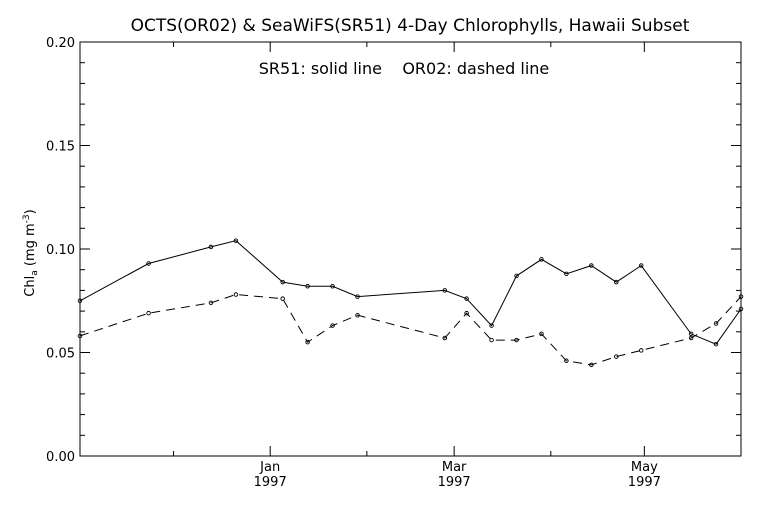  I want to click on y-label-unit-sup: -3, so click(27, 218).